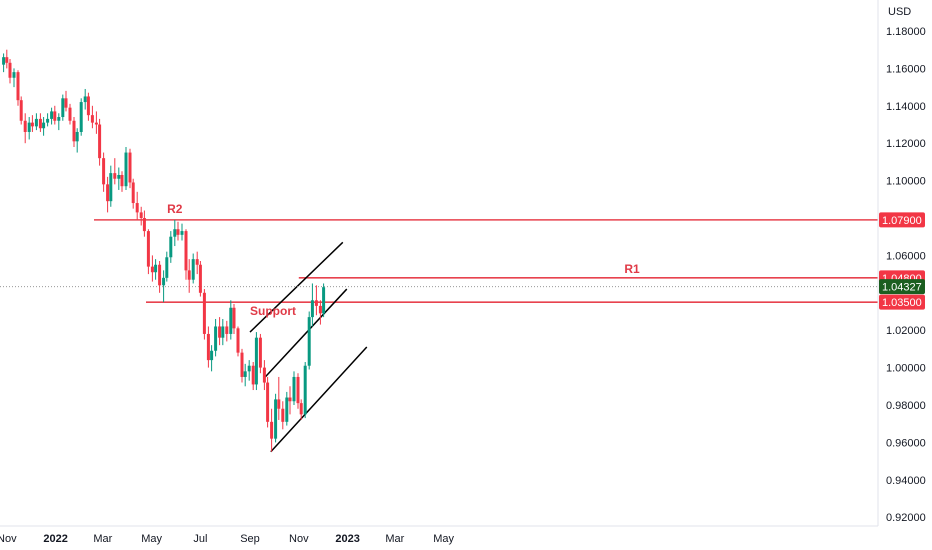 The image size is (932, 550). I want to click on last-price-tag, so click(902, 287).